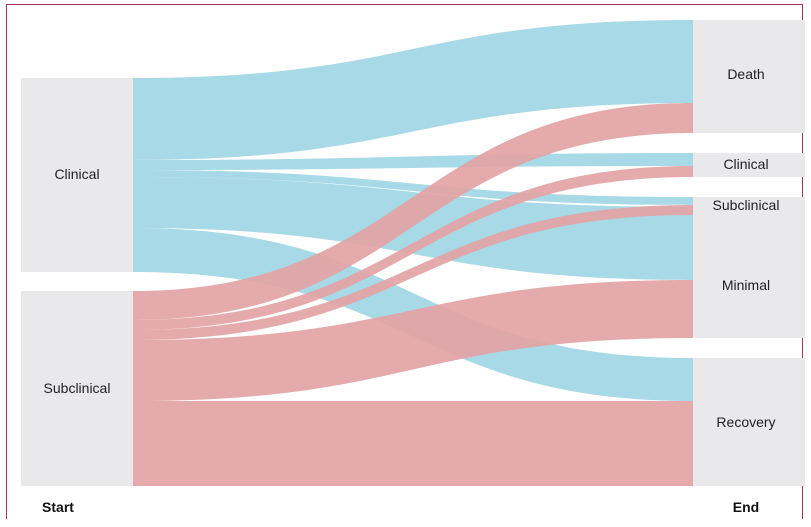 This screenshot has height=527, width=811. Describe the element at coordinates (745, 74) in the screenshot. I see `end-node-death-label: Death` at that location.